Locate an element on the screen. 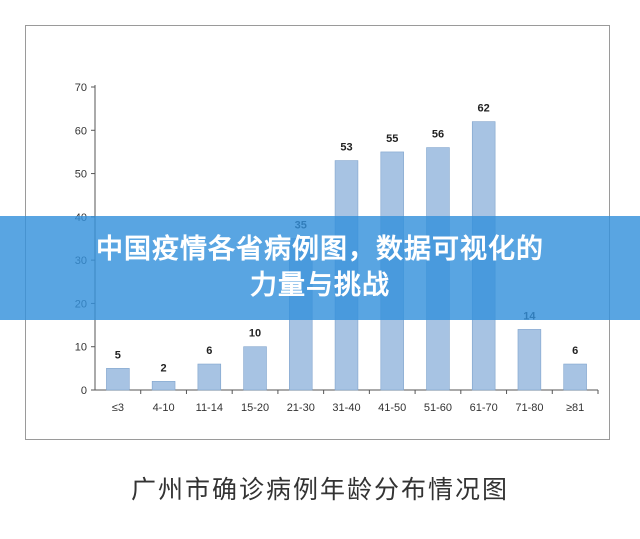  x-tick-label: 71-80 is located at coordinates (529, 408).